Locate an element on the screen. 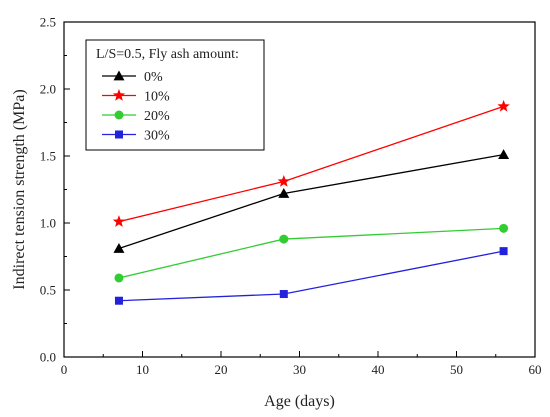 This screenshot has width=550, height=417. y-tick-label: 2.5 is located at coordinates (48, 22).